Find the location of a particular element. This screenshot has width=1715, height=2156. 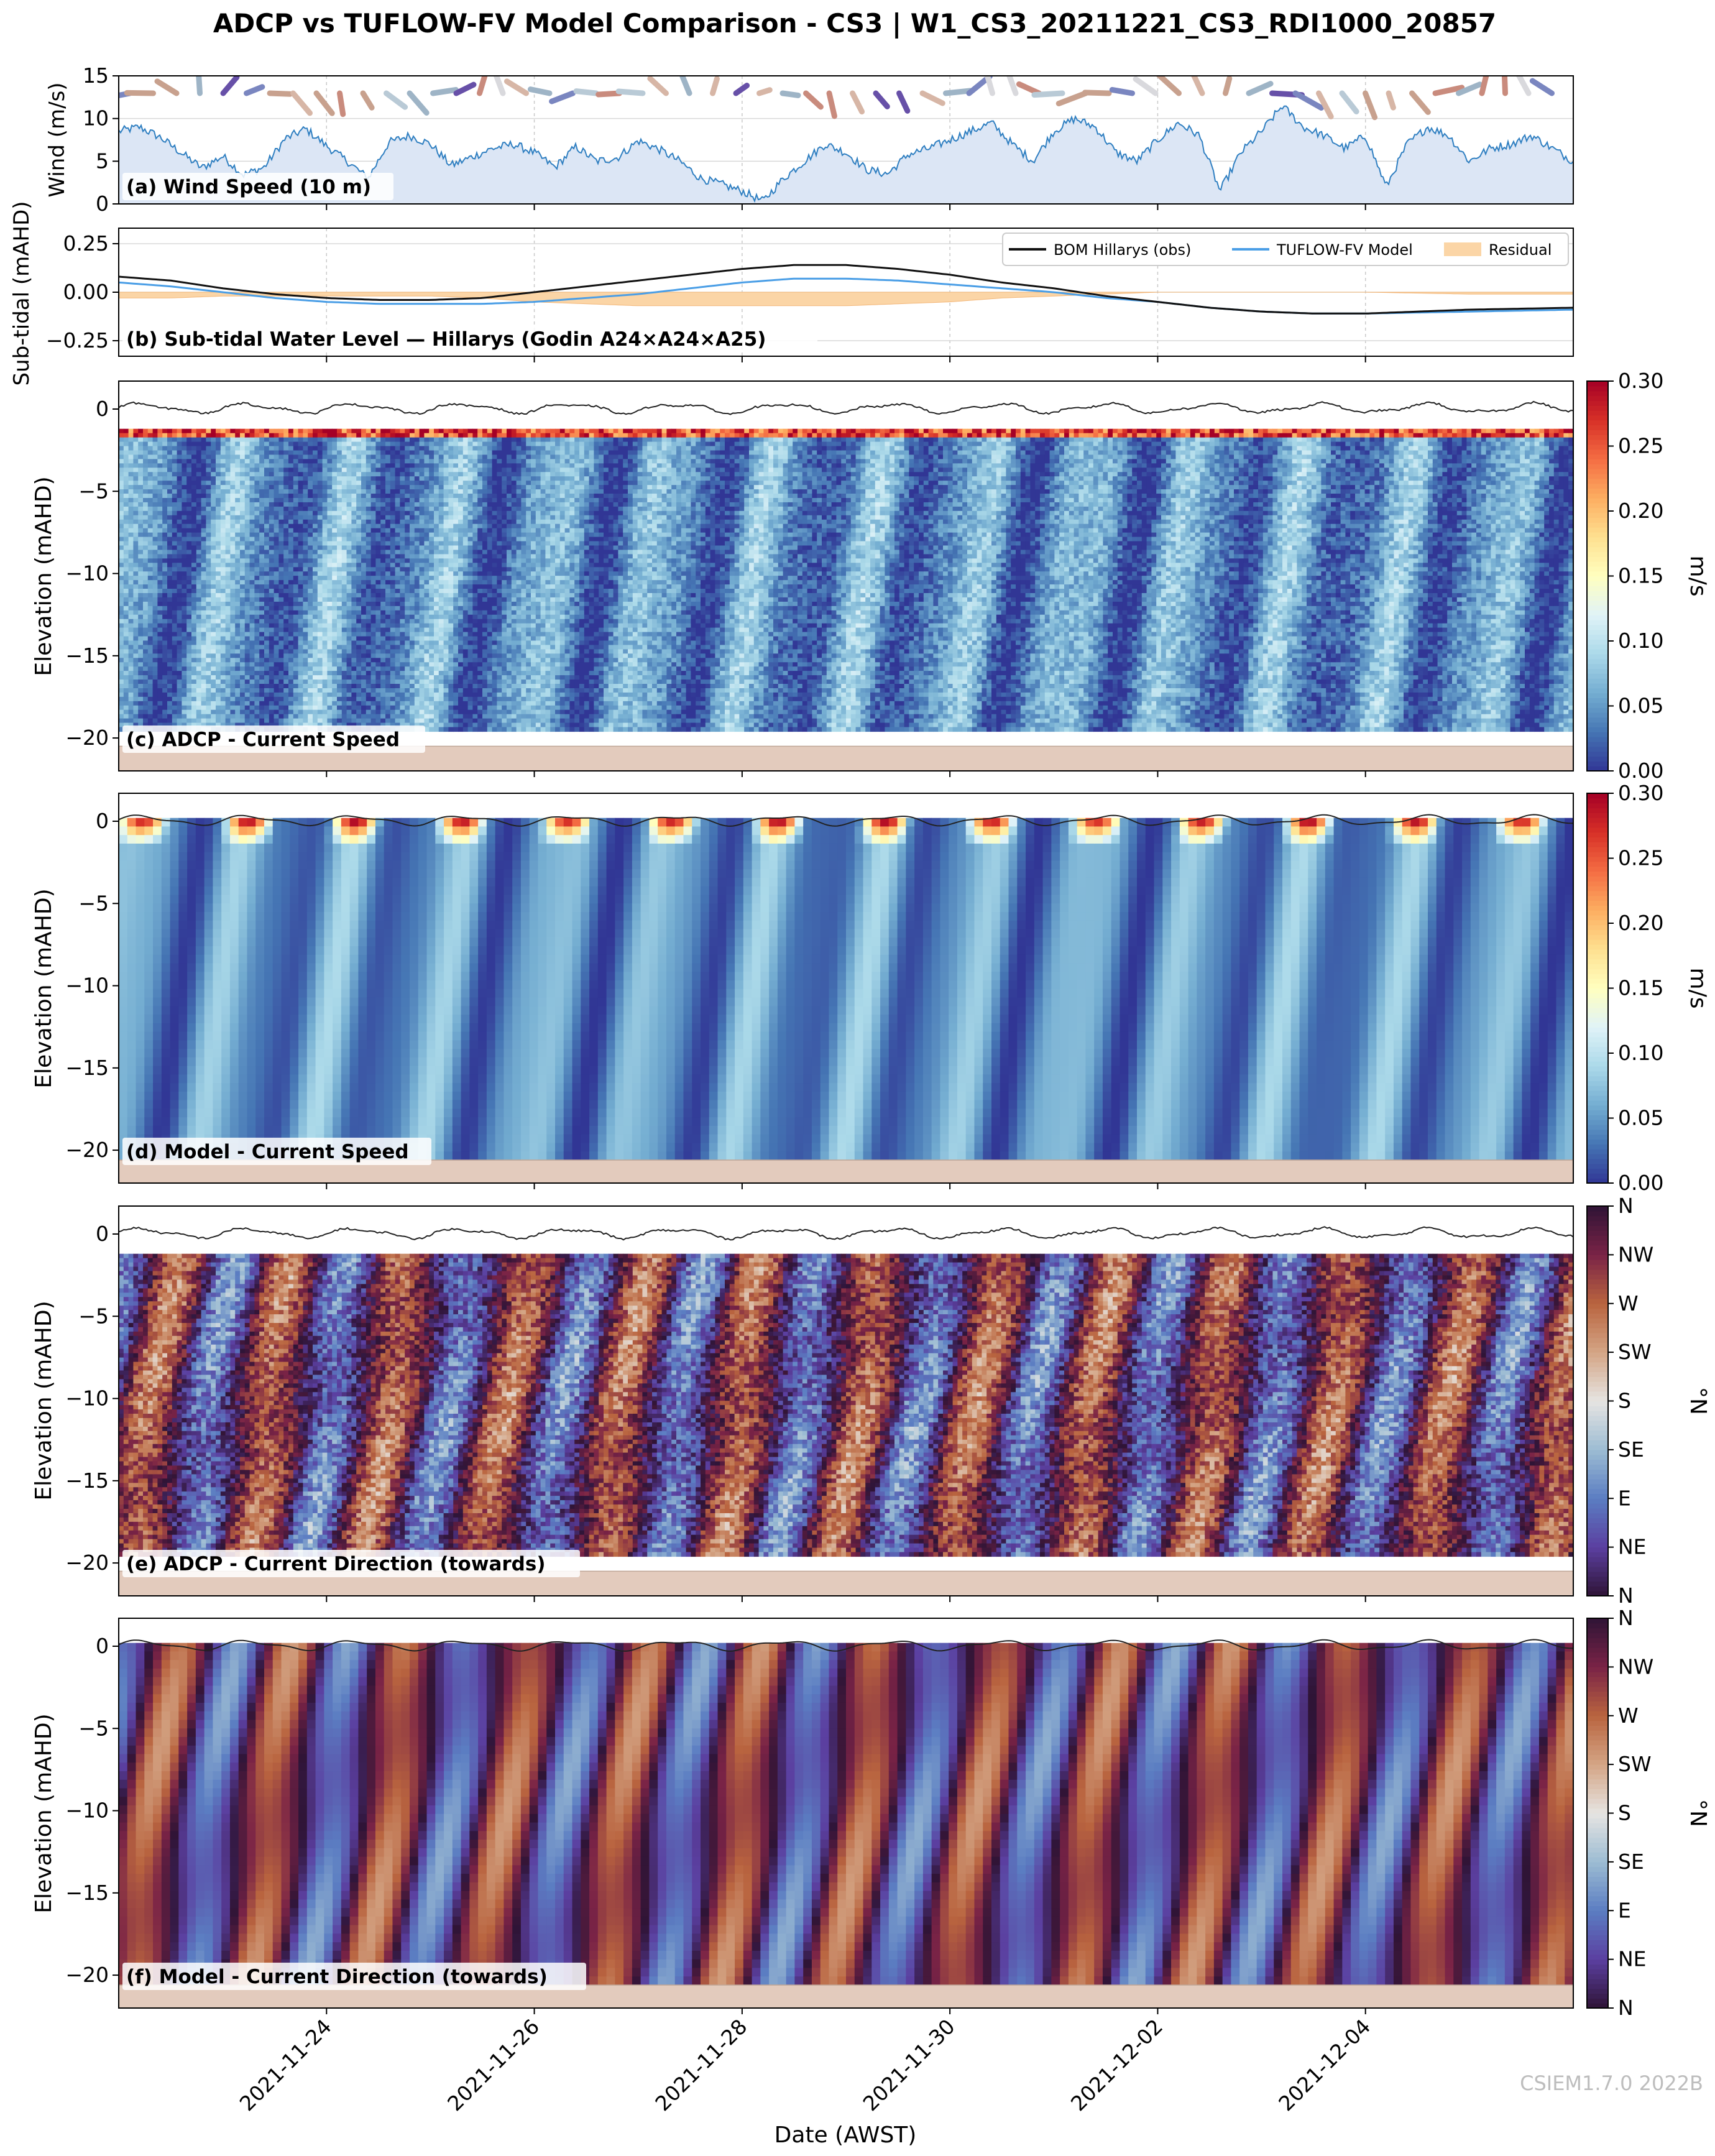

wind-speed-line is located at coordinates (846, 154).